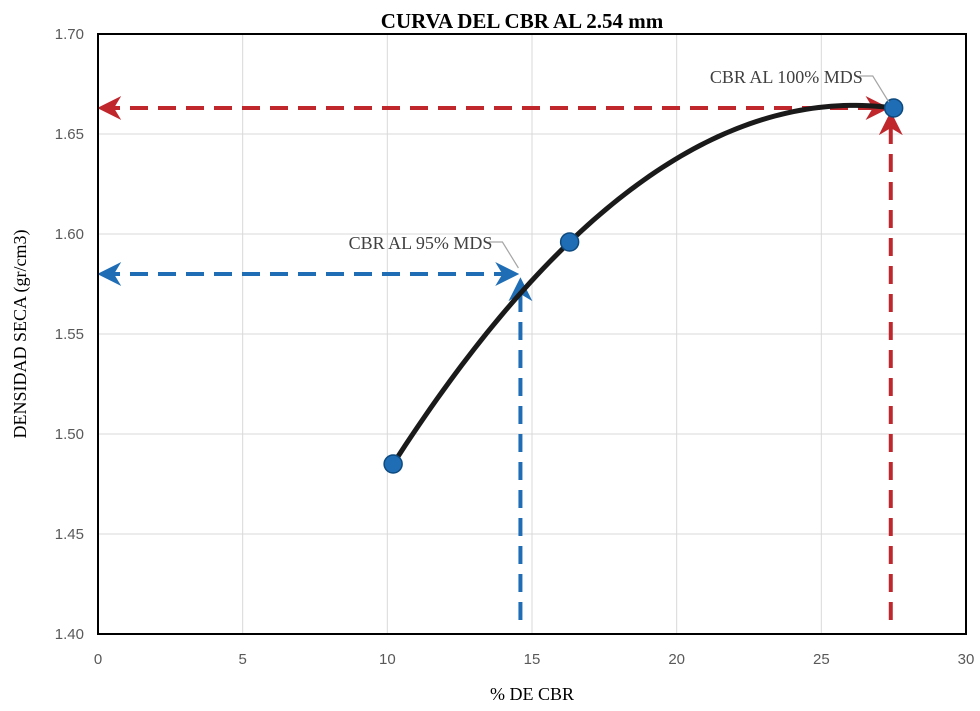  Describe the element at coordinates (20, 334) in the screenshot. I see `y-axis-title: DENSIDAD SECA (gr/cm3)` at that location.